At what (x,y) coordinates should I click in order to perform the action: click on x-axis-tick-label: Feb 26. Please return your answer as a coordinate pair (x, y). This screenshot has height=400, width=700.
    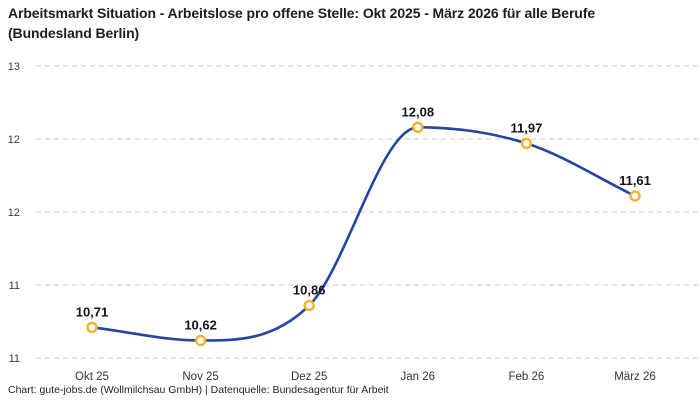
    Looking at the image, I should click on (526, 377).